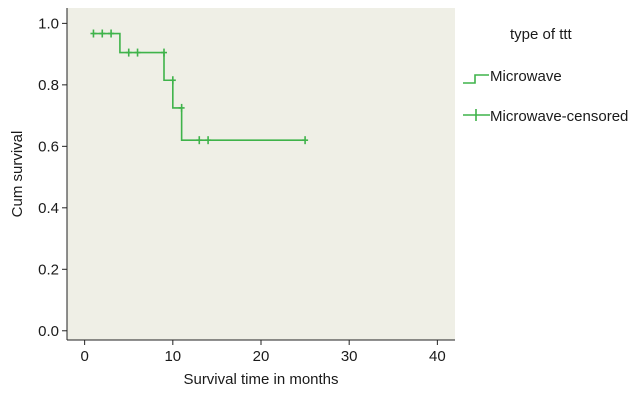 Image resolution: width=642 pixels, height=394 pixels. What do you see at coordinates (541, 34) in the screenshot?
I see `legend-title: type of ttt` at bounding box center [541, 34].